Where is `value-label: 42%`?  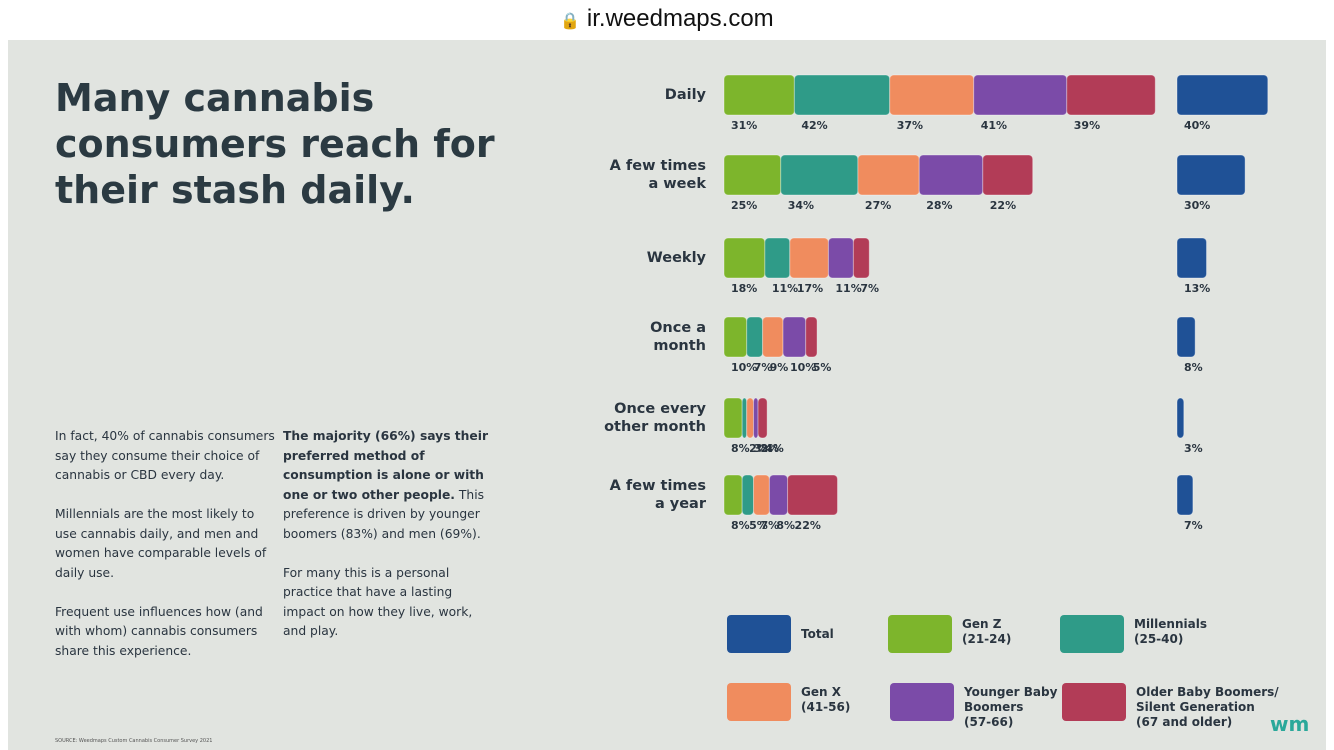
value-label: 42% is located at coordinates (814, 125).